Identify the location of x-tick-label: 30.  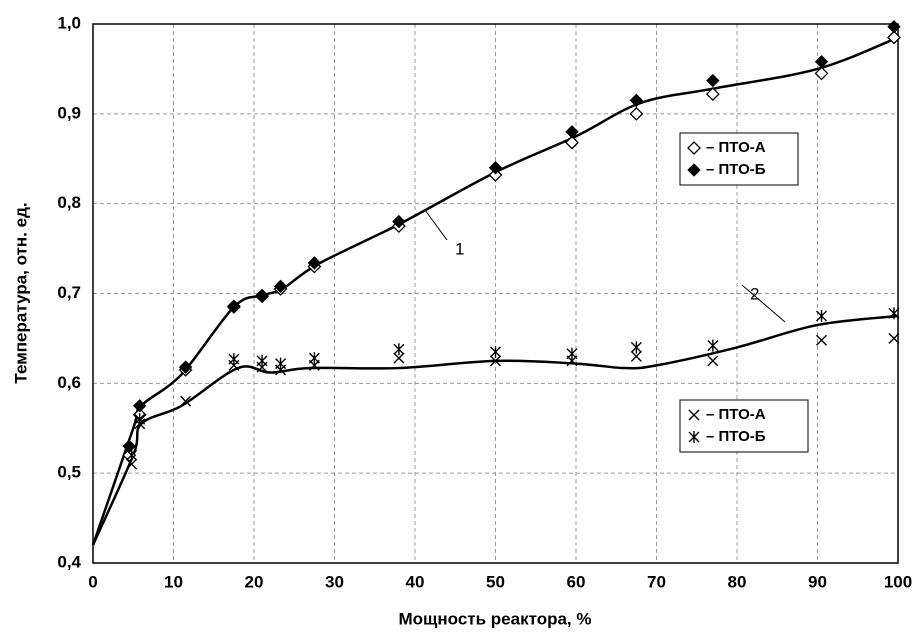
(334, 581).